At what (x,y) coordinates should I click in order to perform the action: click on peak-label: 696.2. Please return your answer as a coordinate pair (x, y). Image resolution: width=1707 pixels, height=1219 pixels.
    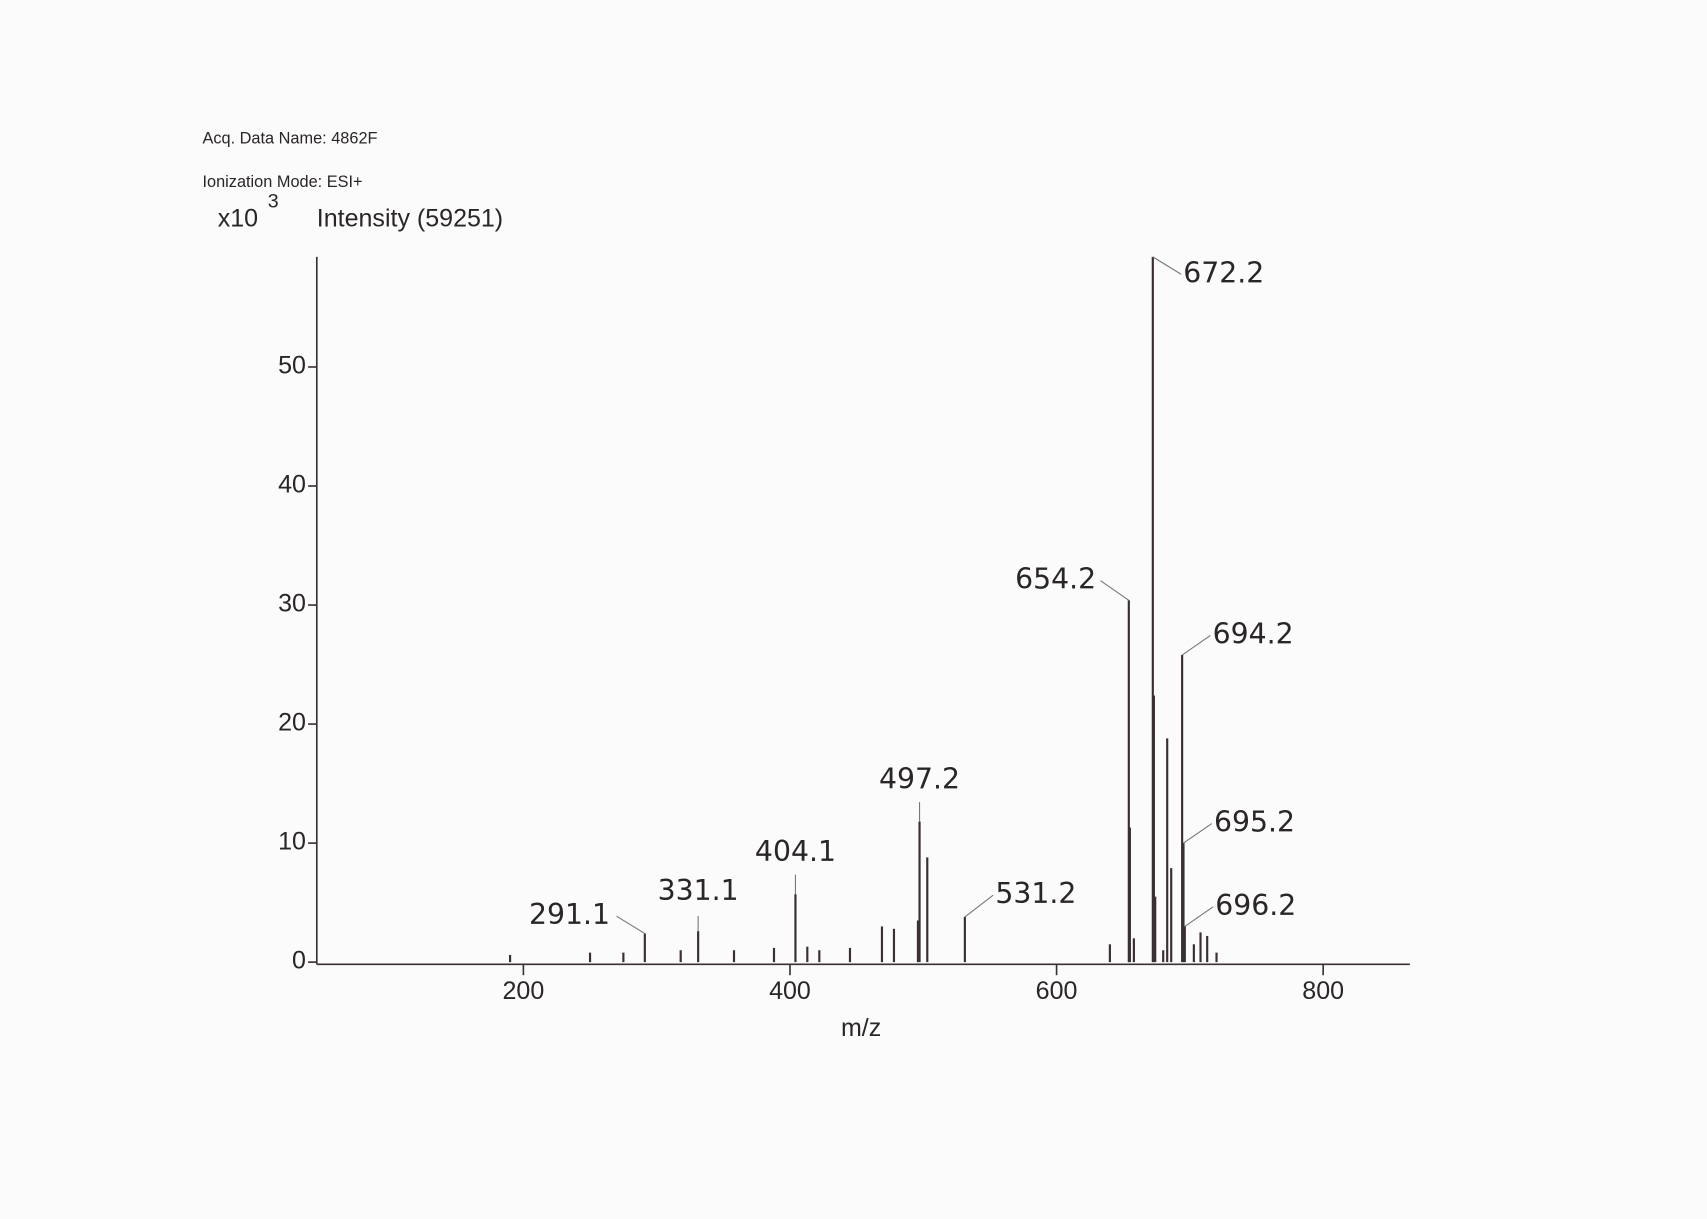
    Looking at the image, I should click on (1255, 905).